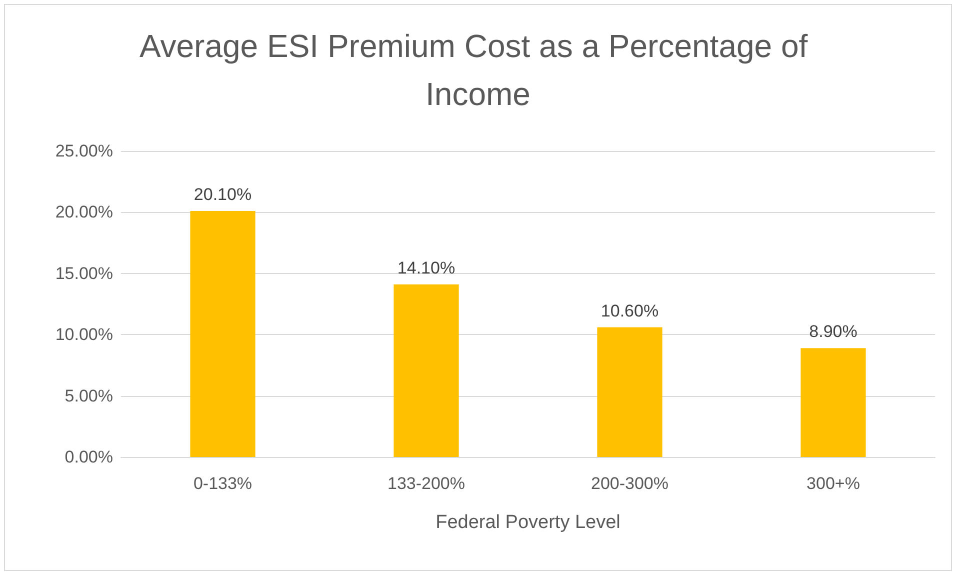 This screenshot has width=958, height=577. Describe the element at coordinates (88, 396) in the screenshot. I see `y-tick-label: 5.00%` at that location.